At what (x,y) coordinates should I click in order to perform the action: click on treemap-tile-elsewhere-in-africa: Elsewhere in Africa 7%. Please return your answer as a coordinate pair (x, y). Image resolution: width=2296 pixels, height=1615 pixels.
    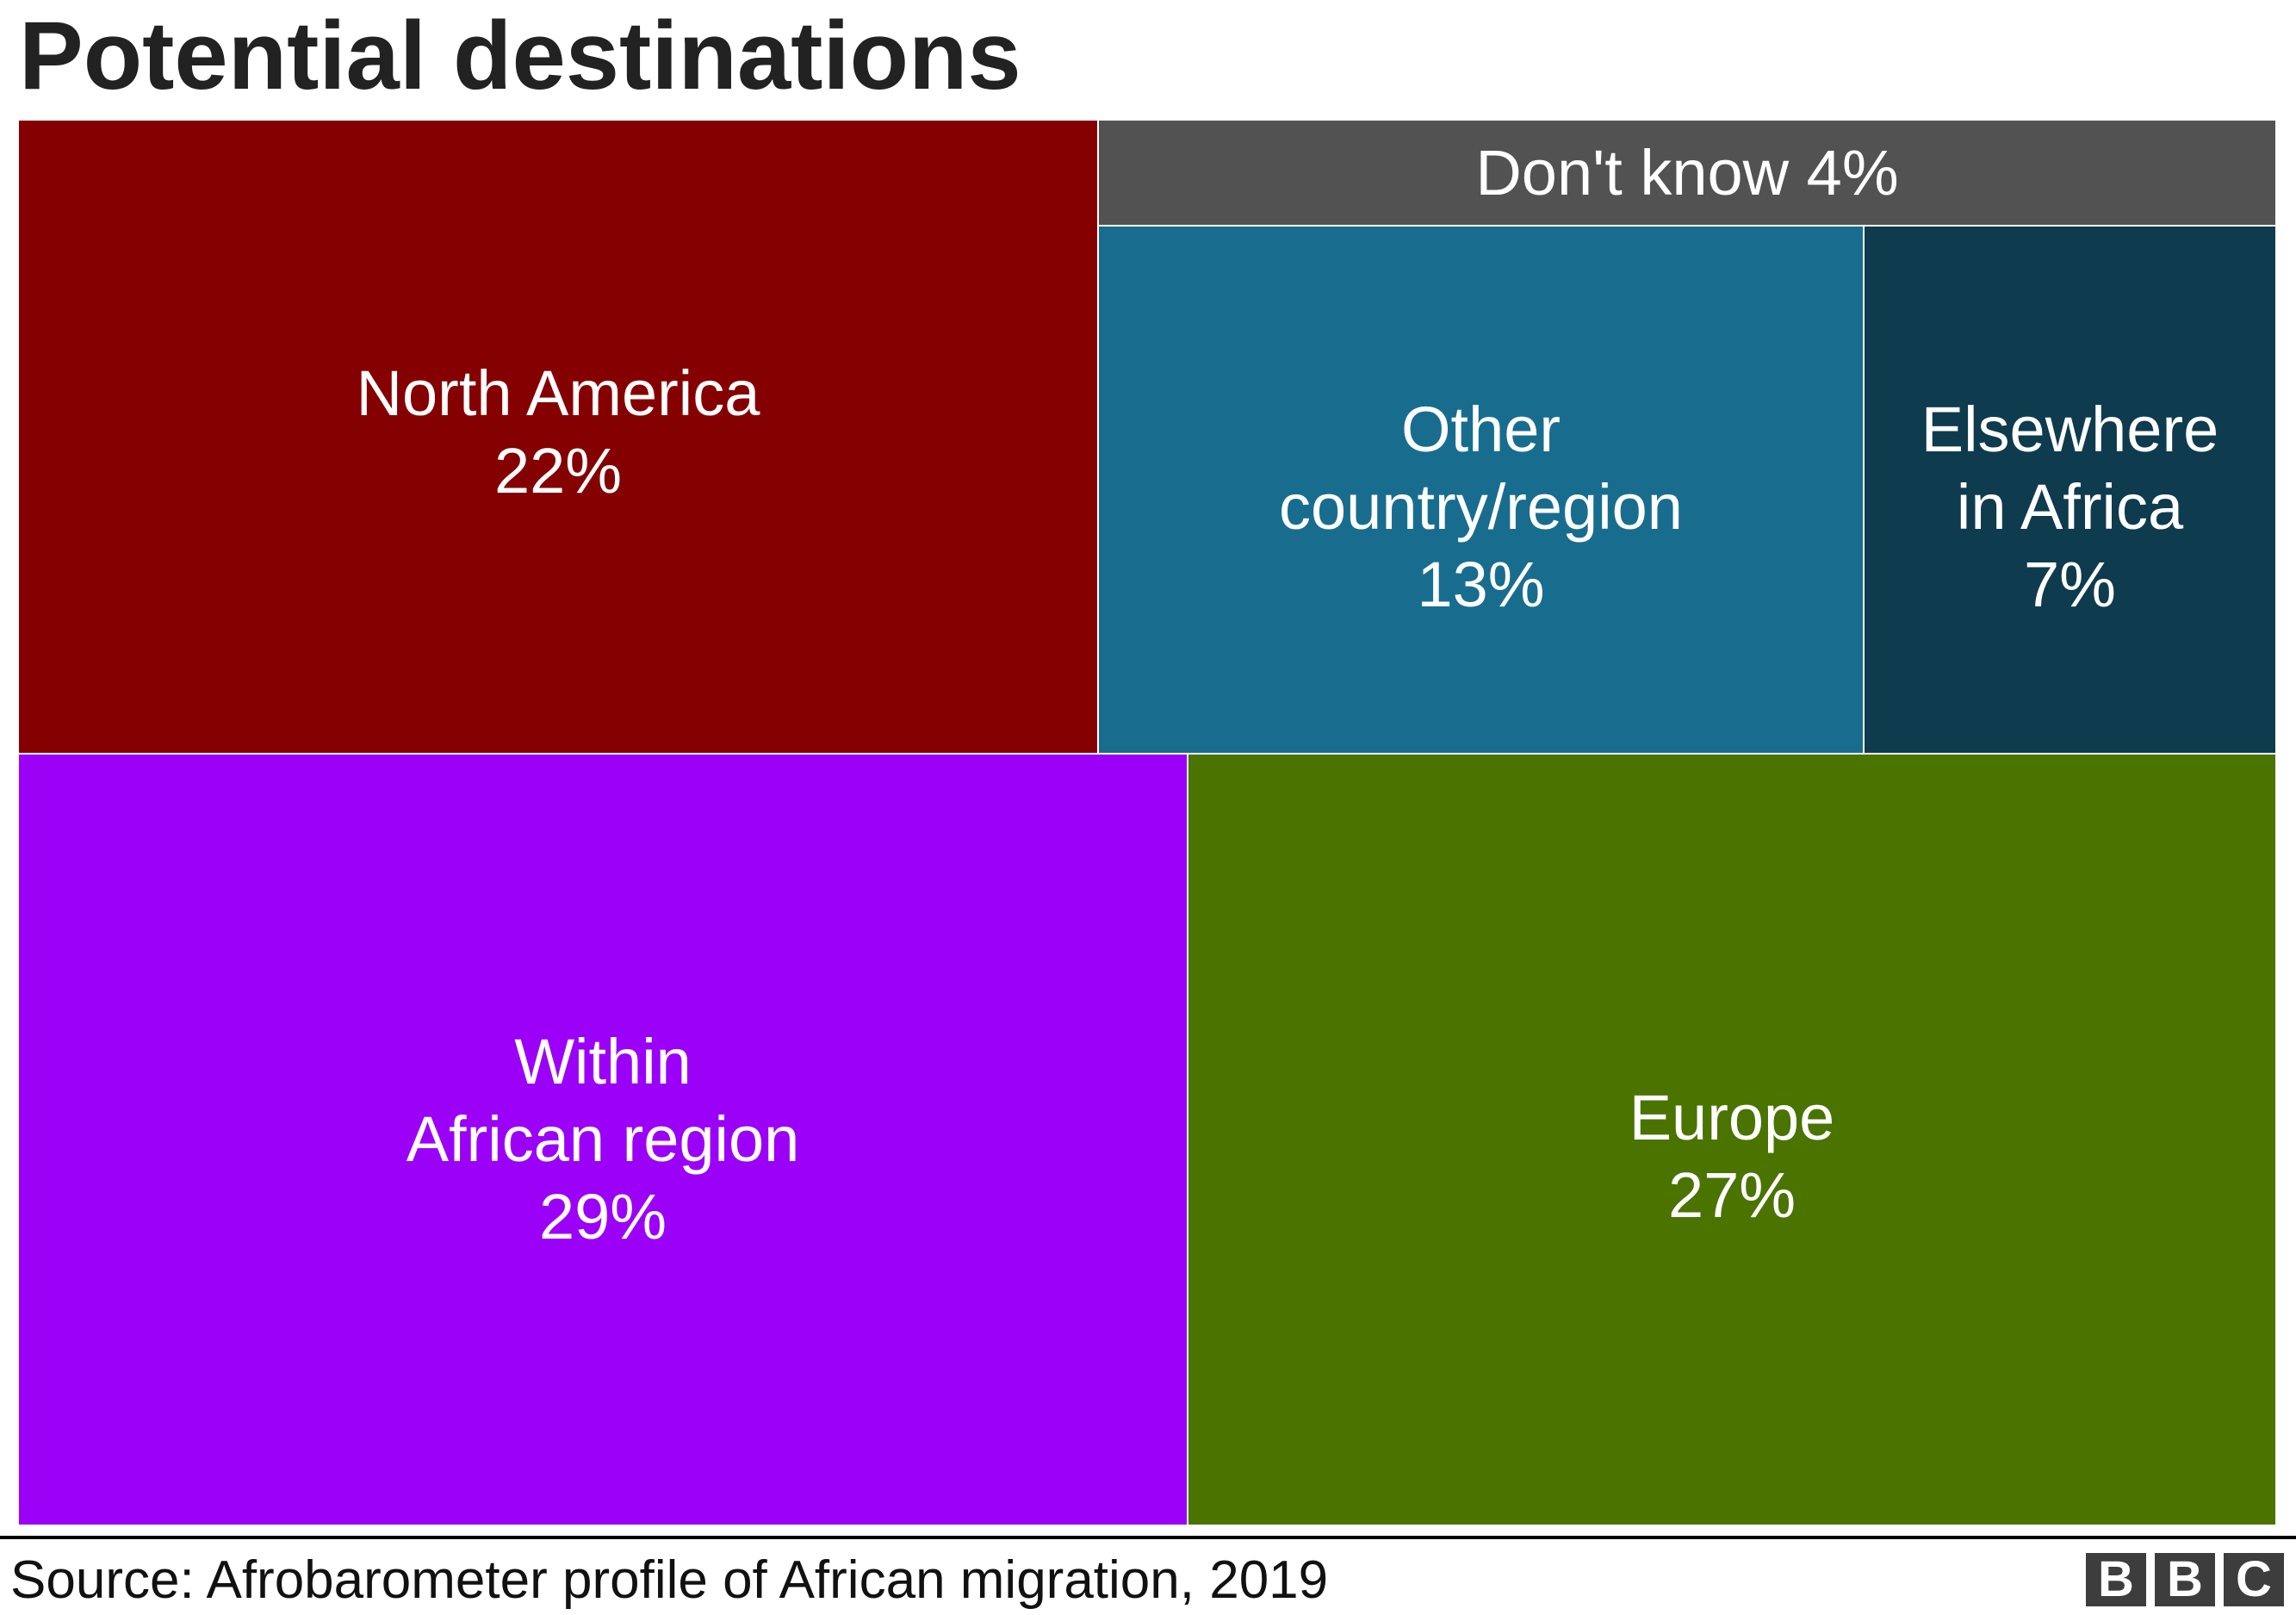
    Looking at the image, I should click on (2071, 491).